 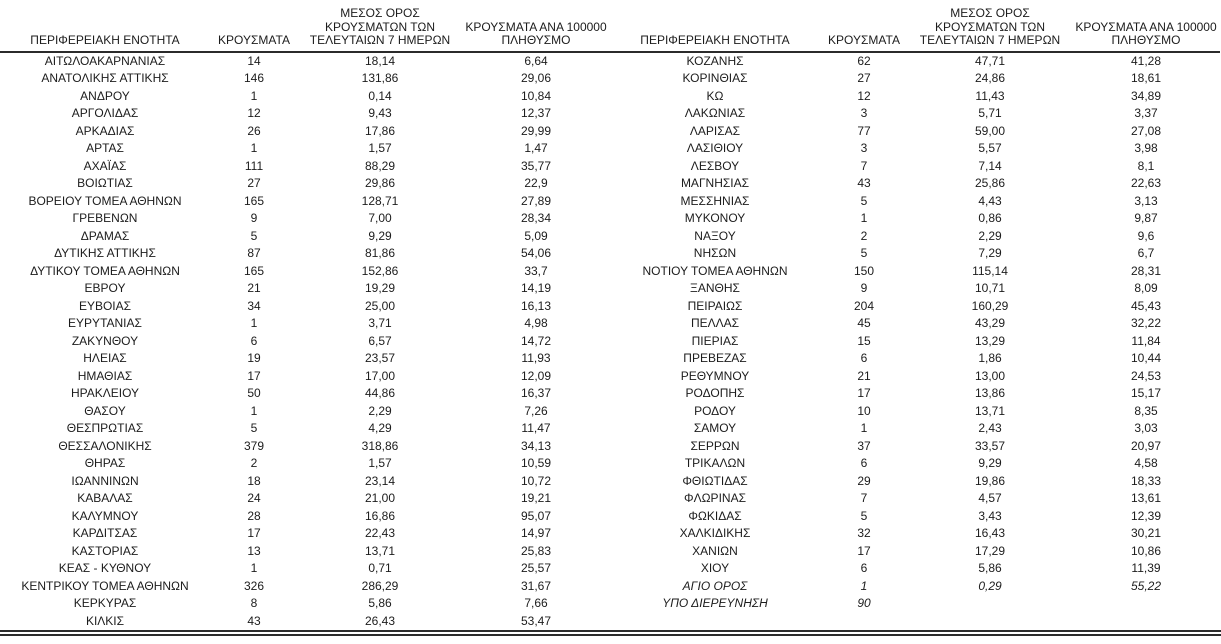 I want to click on per100k-cell: 29,06, so click(x=536, y=78).